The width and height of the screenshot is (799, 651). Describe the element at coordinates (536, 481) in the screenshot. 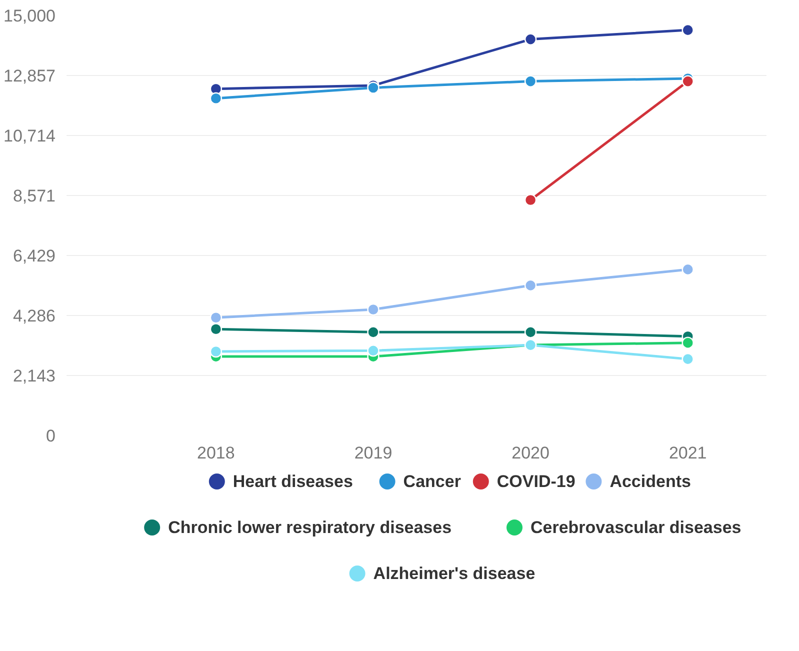

I see `legend-label: COVID-19` at that location.